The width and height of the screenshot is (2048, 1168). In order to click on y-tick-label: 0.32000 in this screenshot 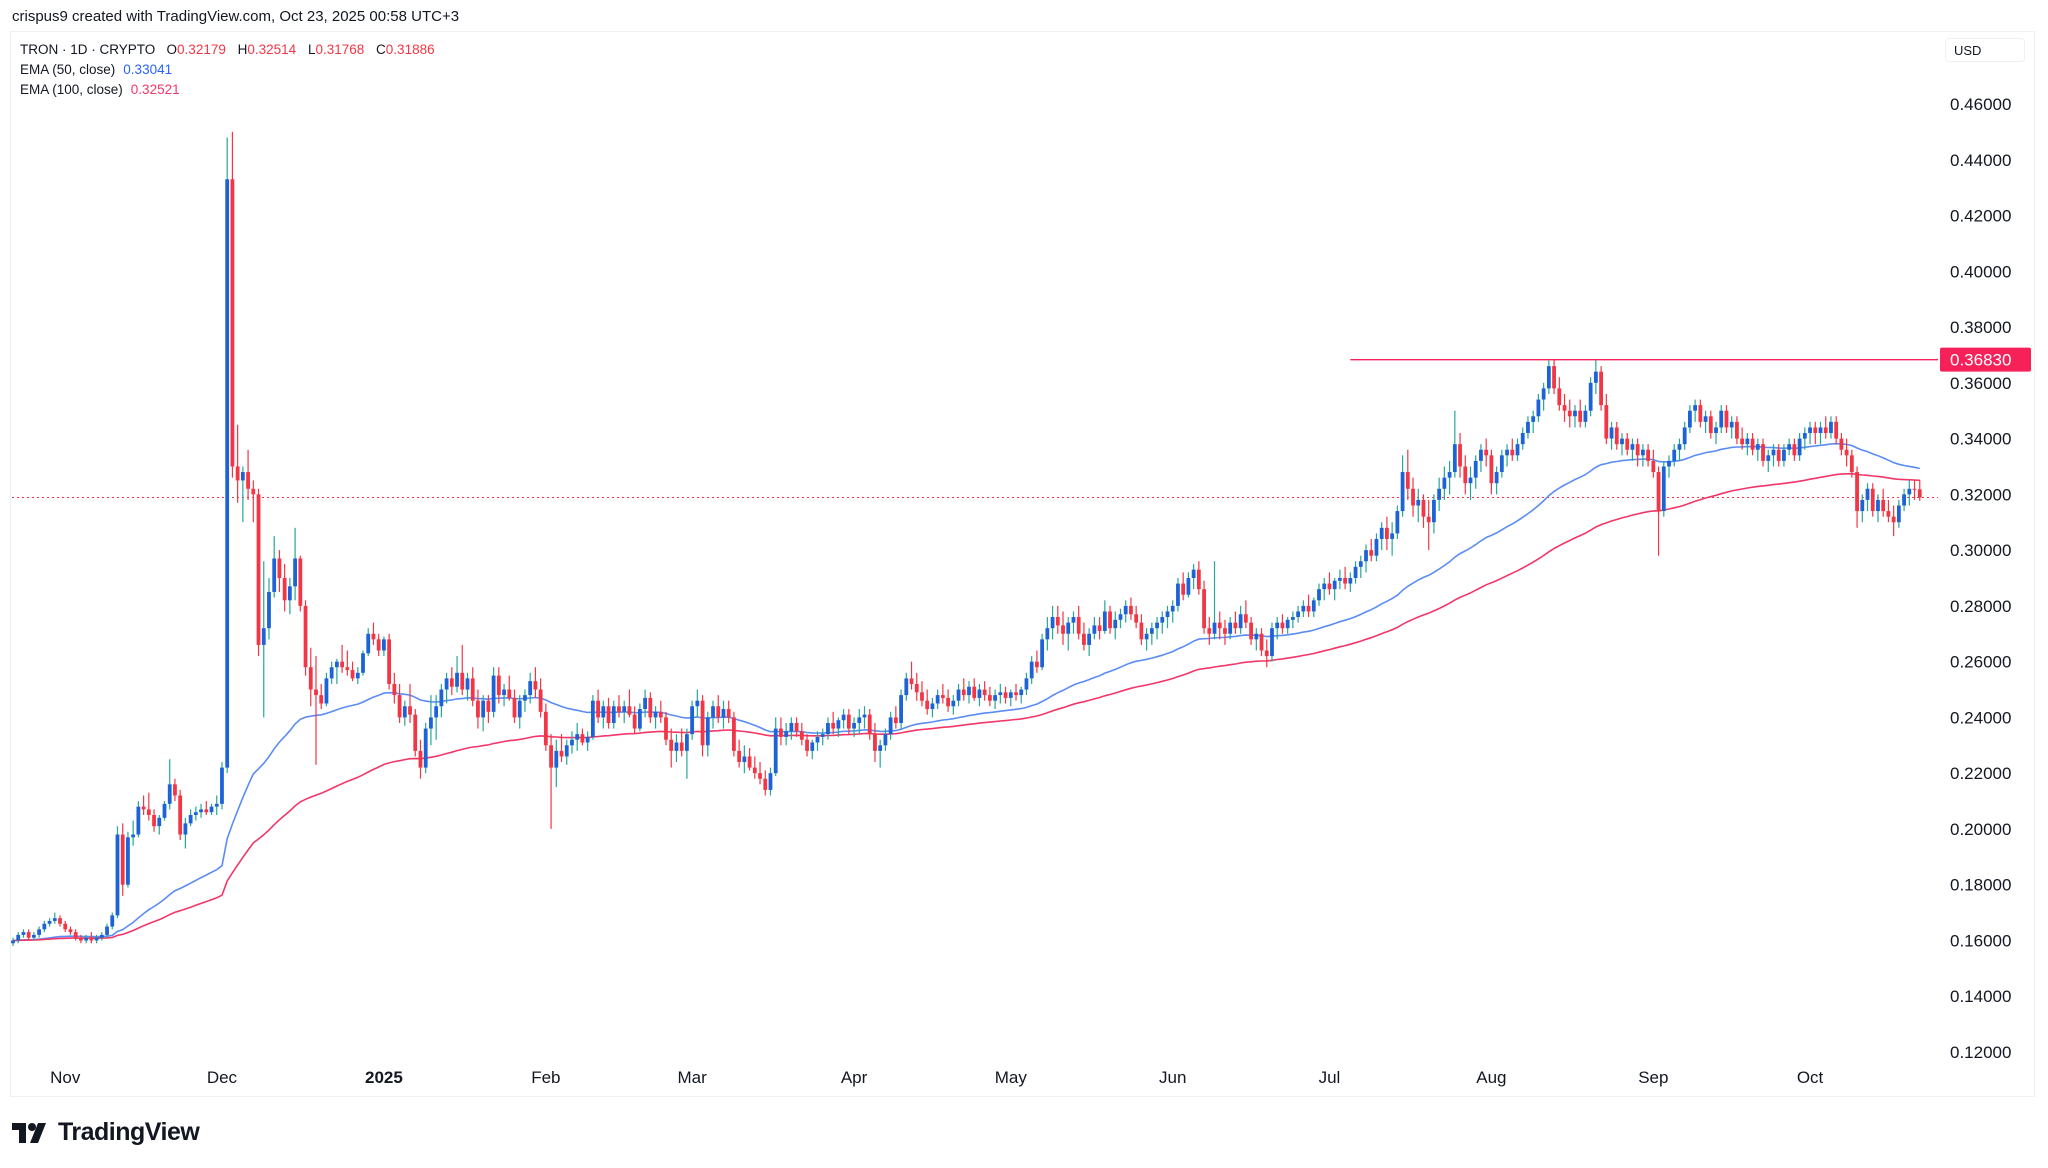, I will do `click(1980, 494)`.